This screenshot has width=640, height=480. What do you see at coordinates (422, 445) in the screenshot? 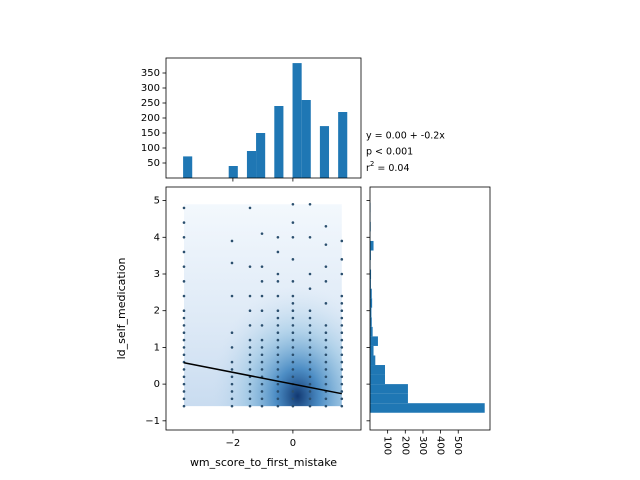
I see `x-tick-label: 300` at bounding box center [422, 445].